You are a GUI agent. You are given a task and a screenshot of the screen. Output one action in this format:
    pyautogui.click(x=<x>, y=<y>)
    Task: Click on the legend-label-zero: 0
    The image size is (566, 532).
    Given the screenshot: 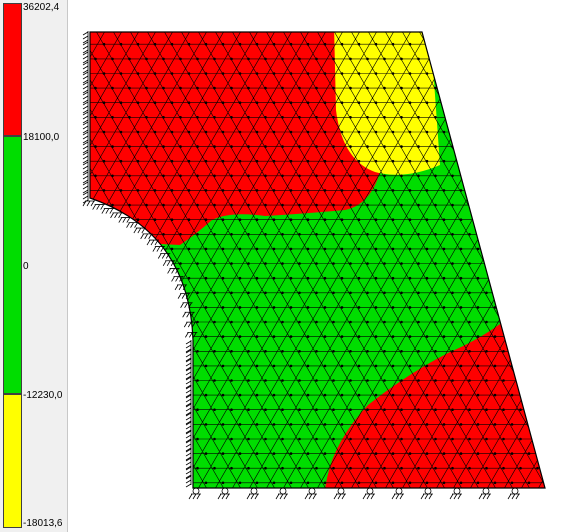 What is the action you would take?
    pyautogui.click(x=26, y=266)
    